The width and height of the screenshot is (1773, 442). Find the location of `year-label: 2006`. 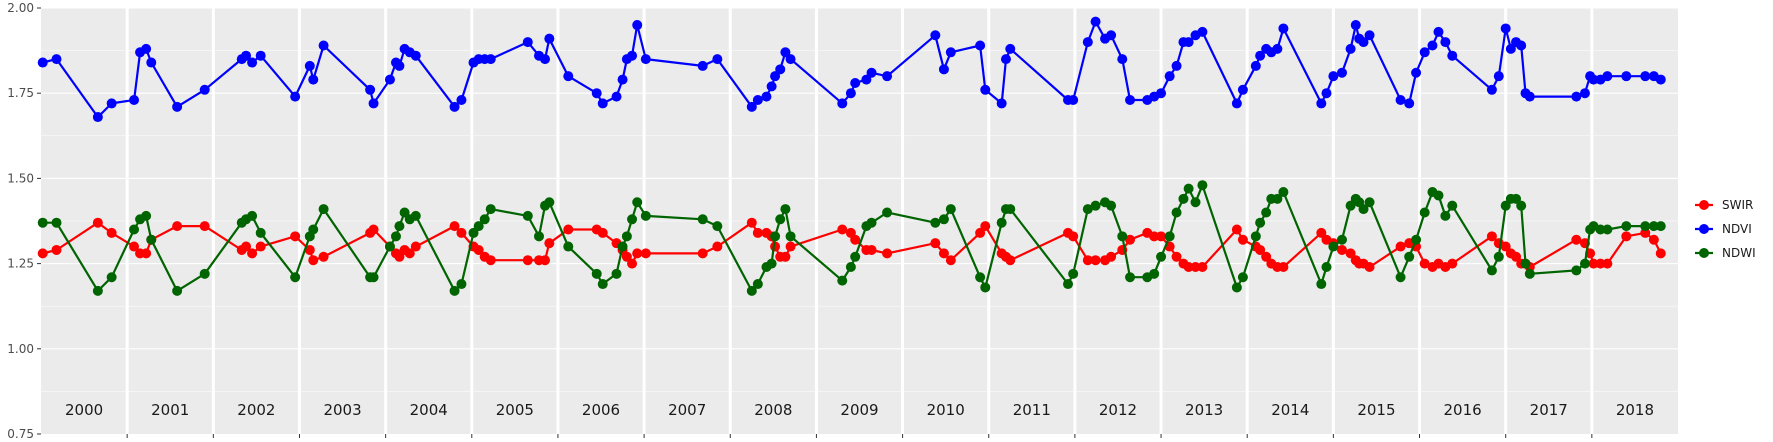

year-label: 2006 is located at coordinates (601, 410).